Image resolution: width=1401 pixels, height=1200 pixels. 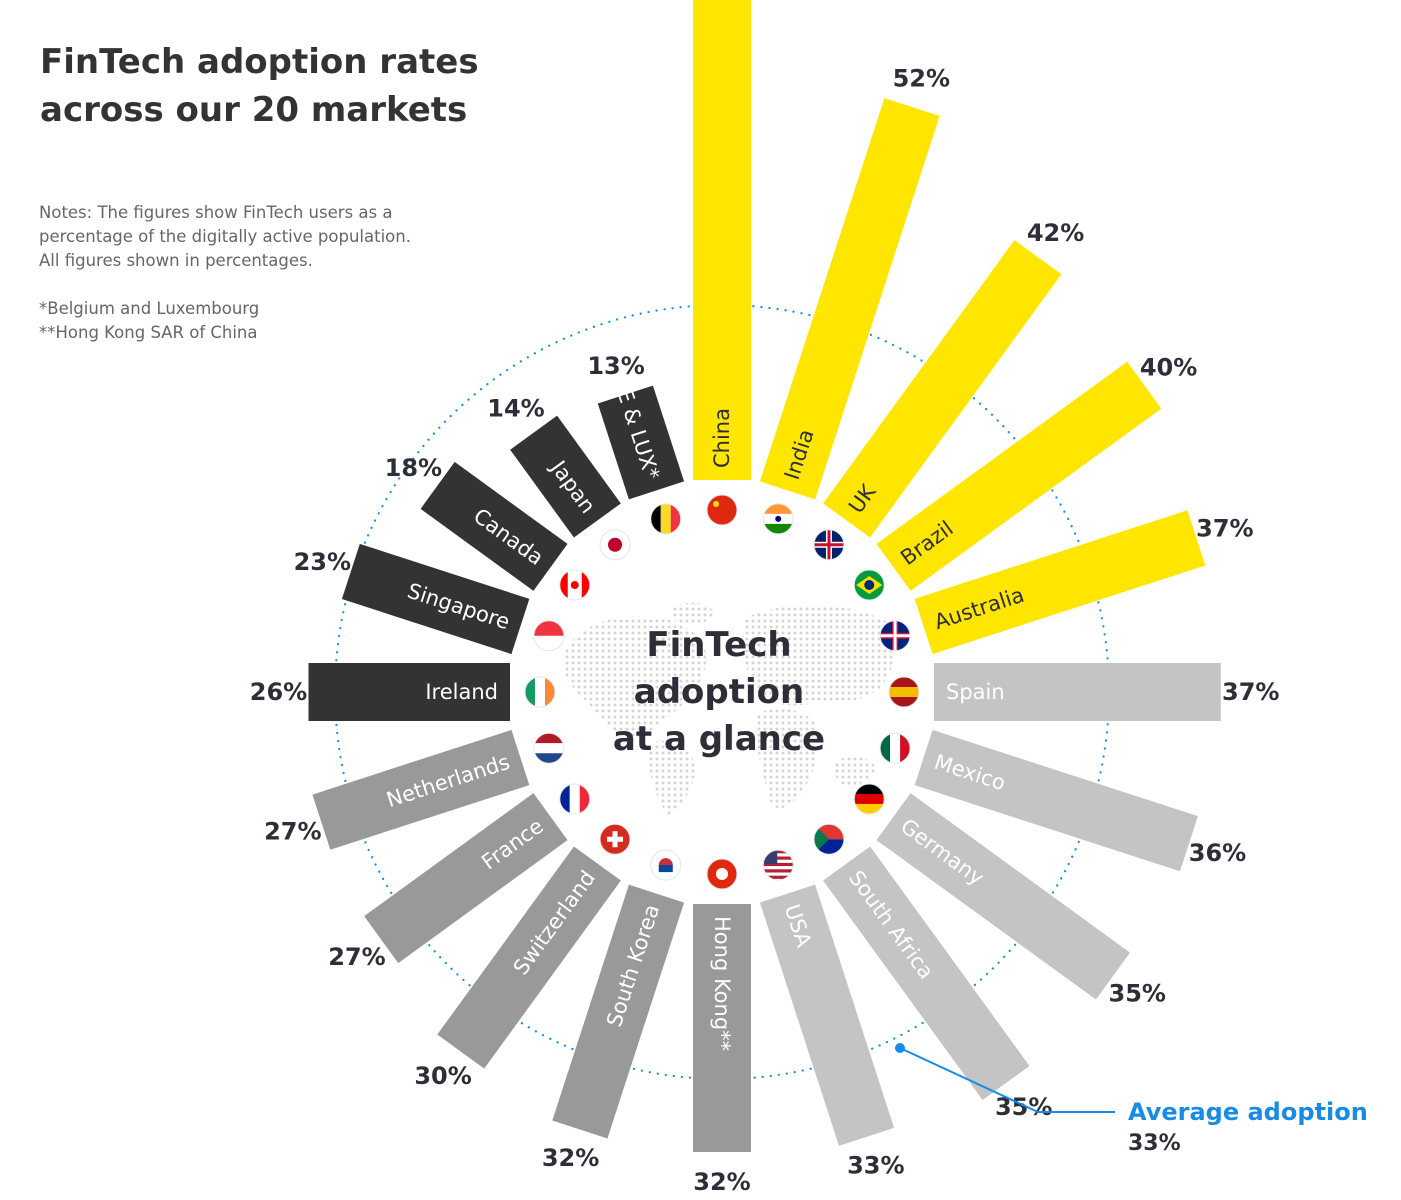 What do you see at coordinates (615, 545) in the screenshot?
I see `japan-flag-icon` at bounding box center [615, 545].